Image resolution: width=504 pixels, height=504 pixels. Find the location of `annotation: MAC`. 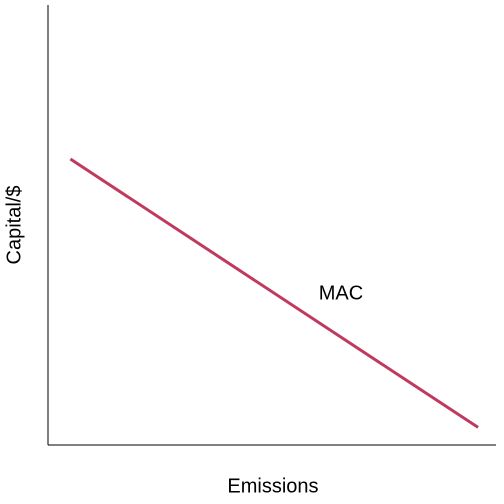

annotation: MAC is located at coordinates (341, 293).